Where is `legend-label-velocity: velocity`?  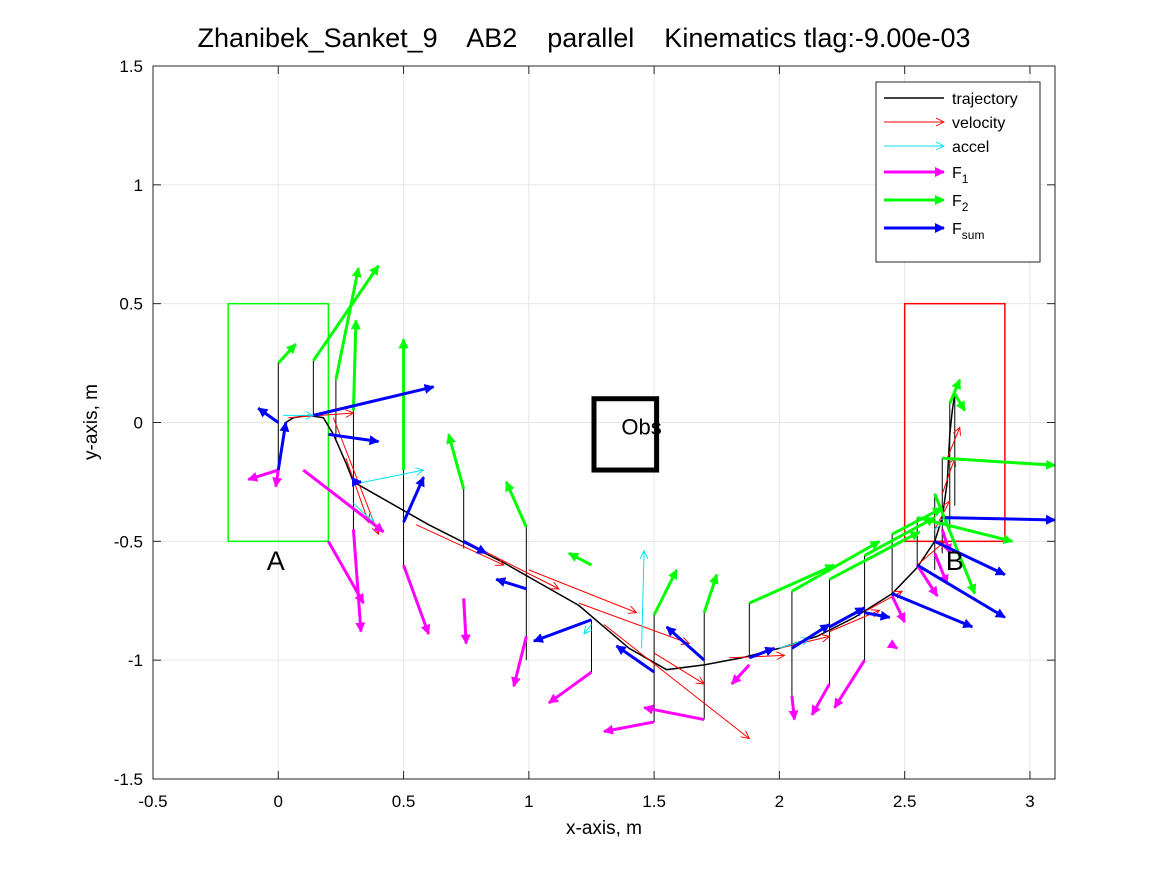 legend-label-velocity: velocity is located at coordinates (978, 123).